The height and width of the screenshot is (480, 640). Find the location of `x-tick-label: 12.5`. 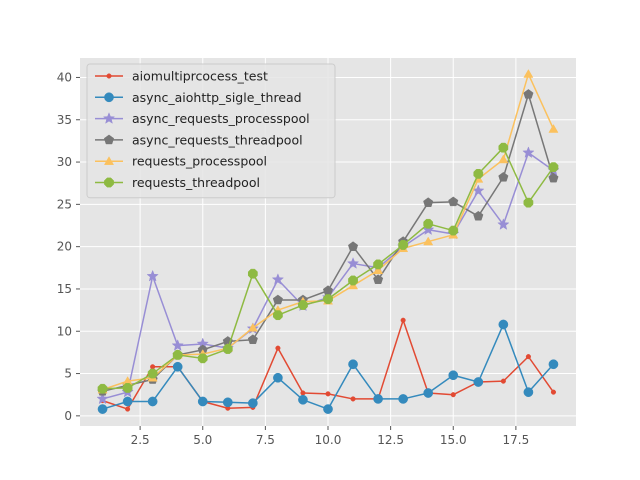

x-tick-label: 12.5 is located at coordinates (390, 440).